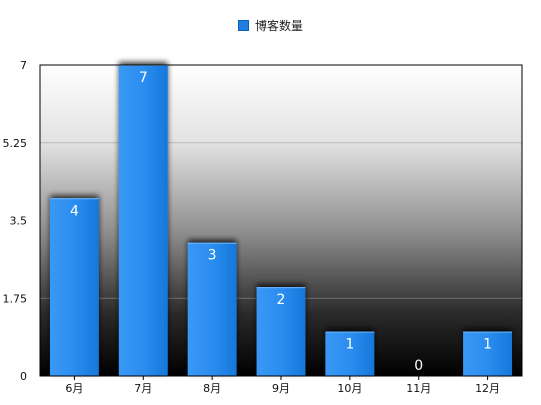 The width and height of the screenshot is (541, 405). I want to click on y-tick-label: 3.5, so click(19, 221).